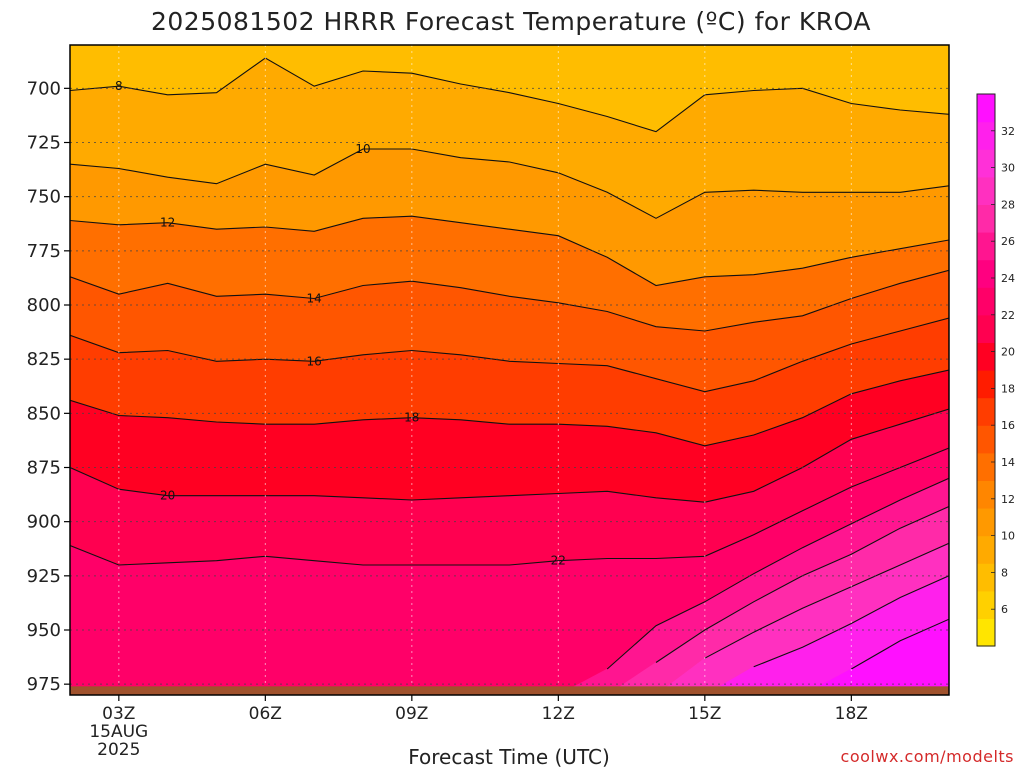 The height and width of the screenshot is (768, 1024). Describe the element at coordinates (265, 714) in the screenshot. I see `x-tick-label: 06Z` at that location.